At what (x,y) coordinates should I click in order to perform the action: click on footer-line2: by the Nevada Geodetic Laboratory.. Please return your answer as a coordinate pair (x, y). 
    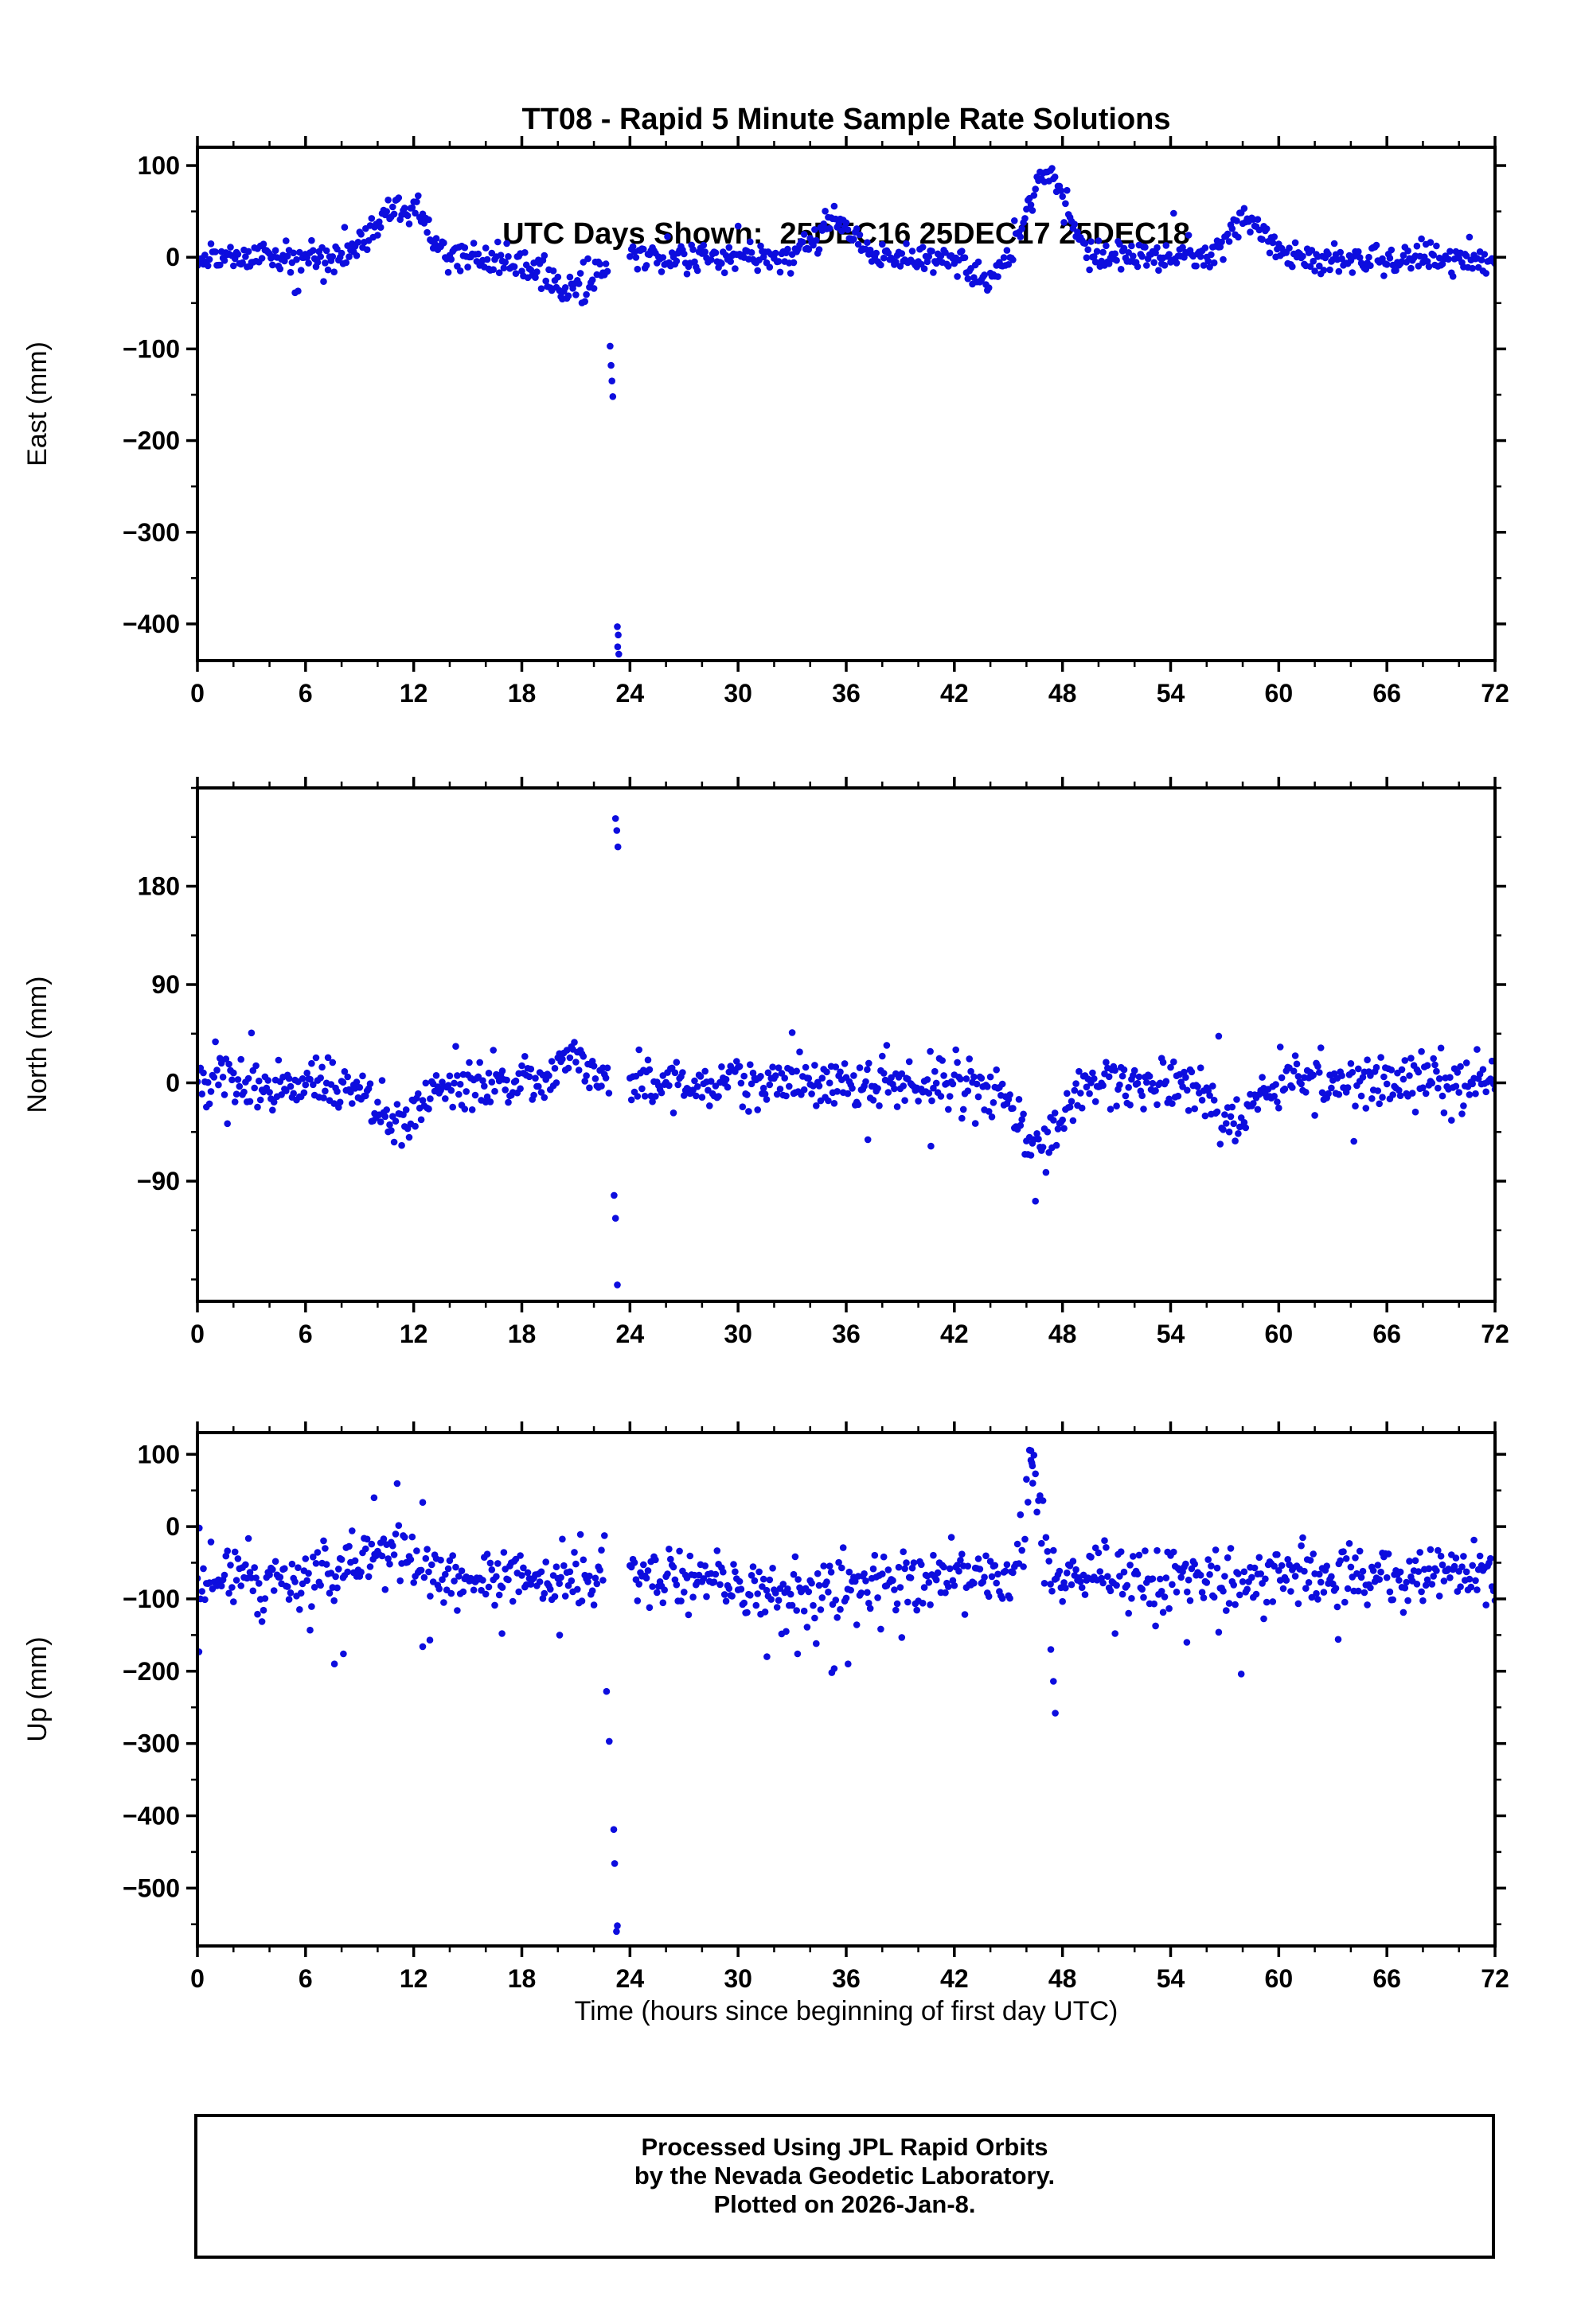
    Looking at the image, I should click on (845, 2175).